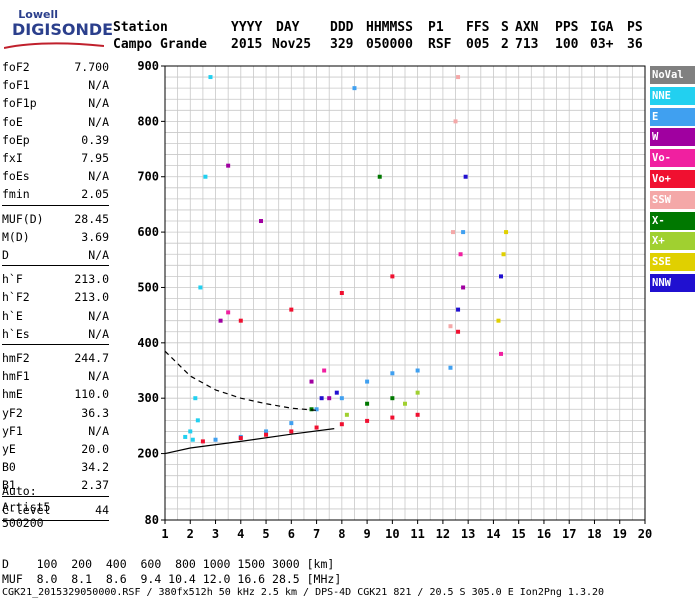 The width and height of the screenshot is (700, 600). What do you see at coordinates (567, 44) in the screenshot?
I see `header-value: 100` at bounding box center [567, 44].